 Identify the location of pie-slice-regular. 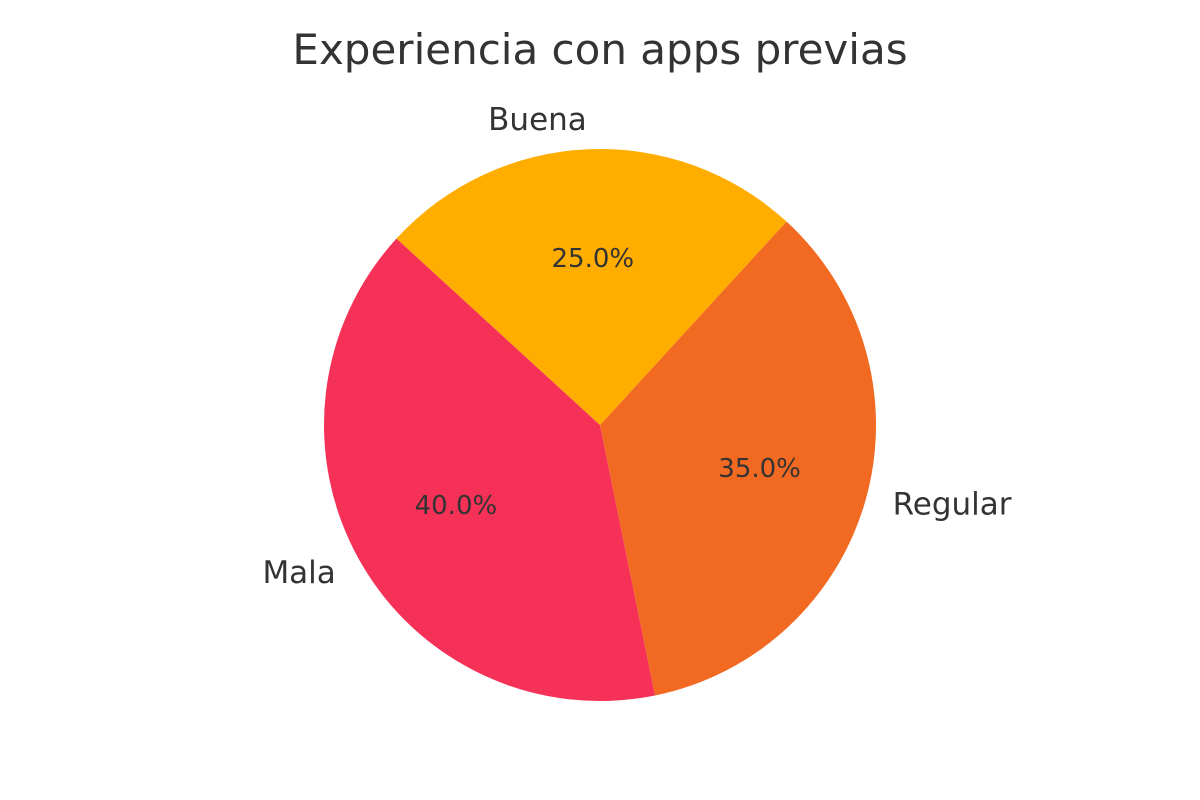
(738, 458).